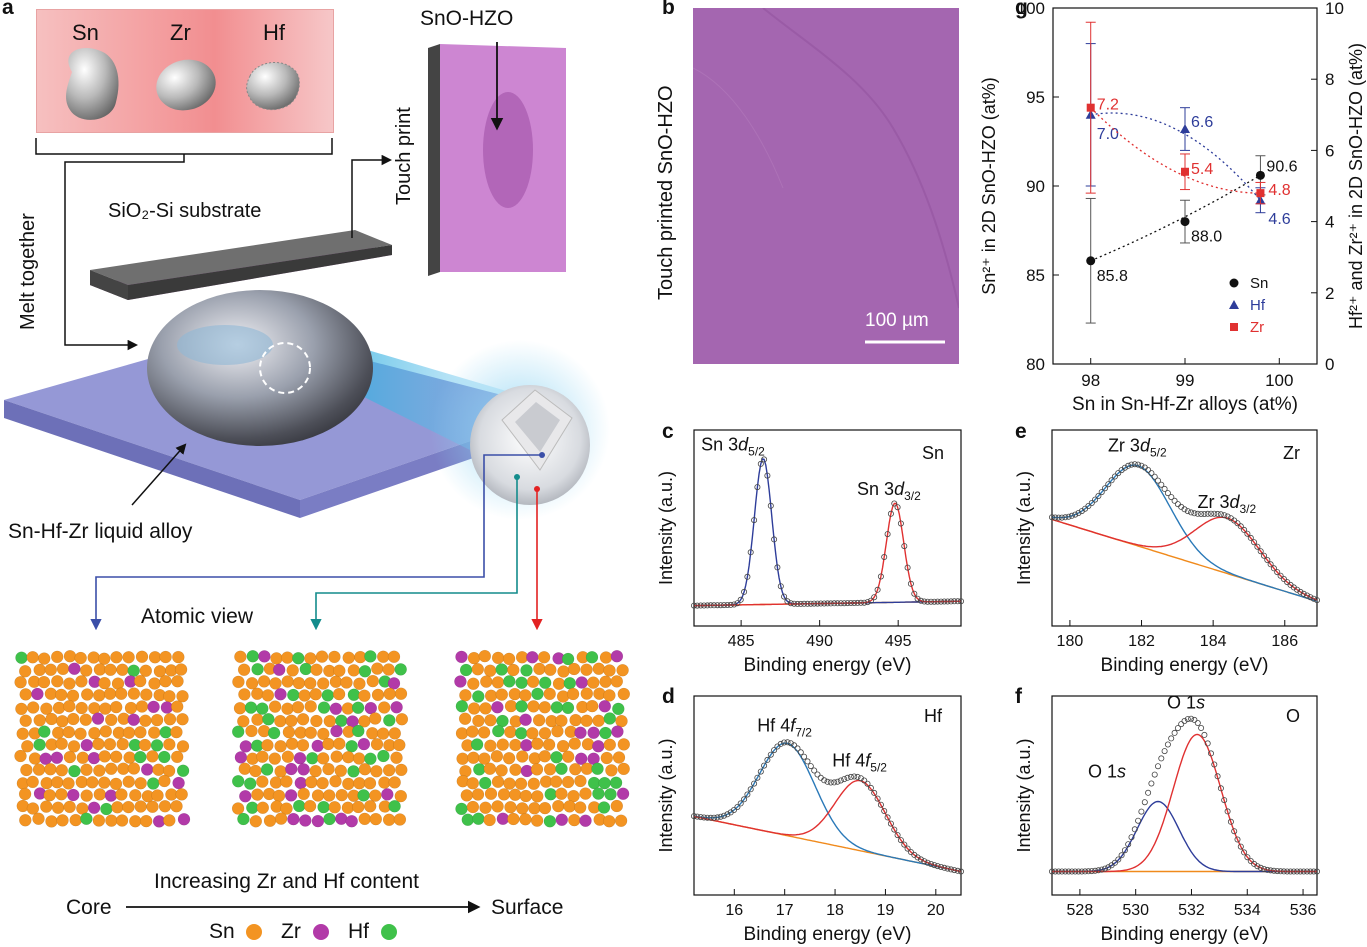  Describe the element at coordinates (222, 931) in the screenshot. I see `legend-sn-label: Sn` at that location.